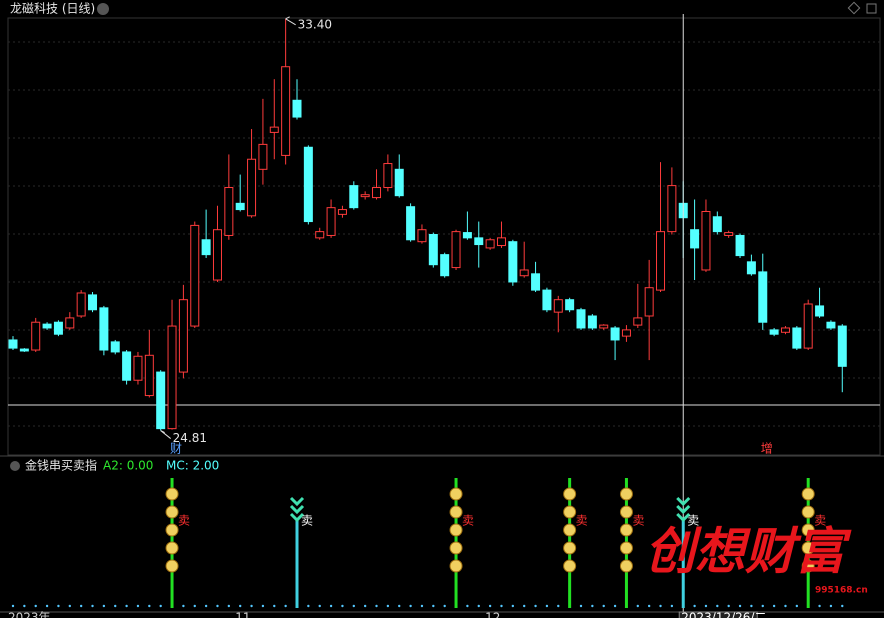  I want to click on annotation-label: 24.81, so click(190, 438).